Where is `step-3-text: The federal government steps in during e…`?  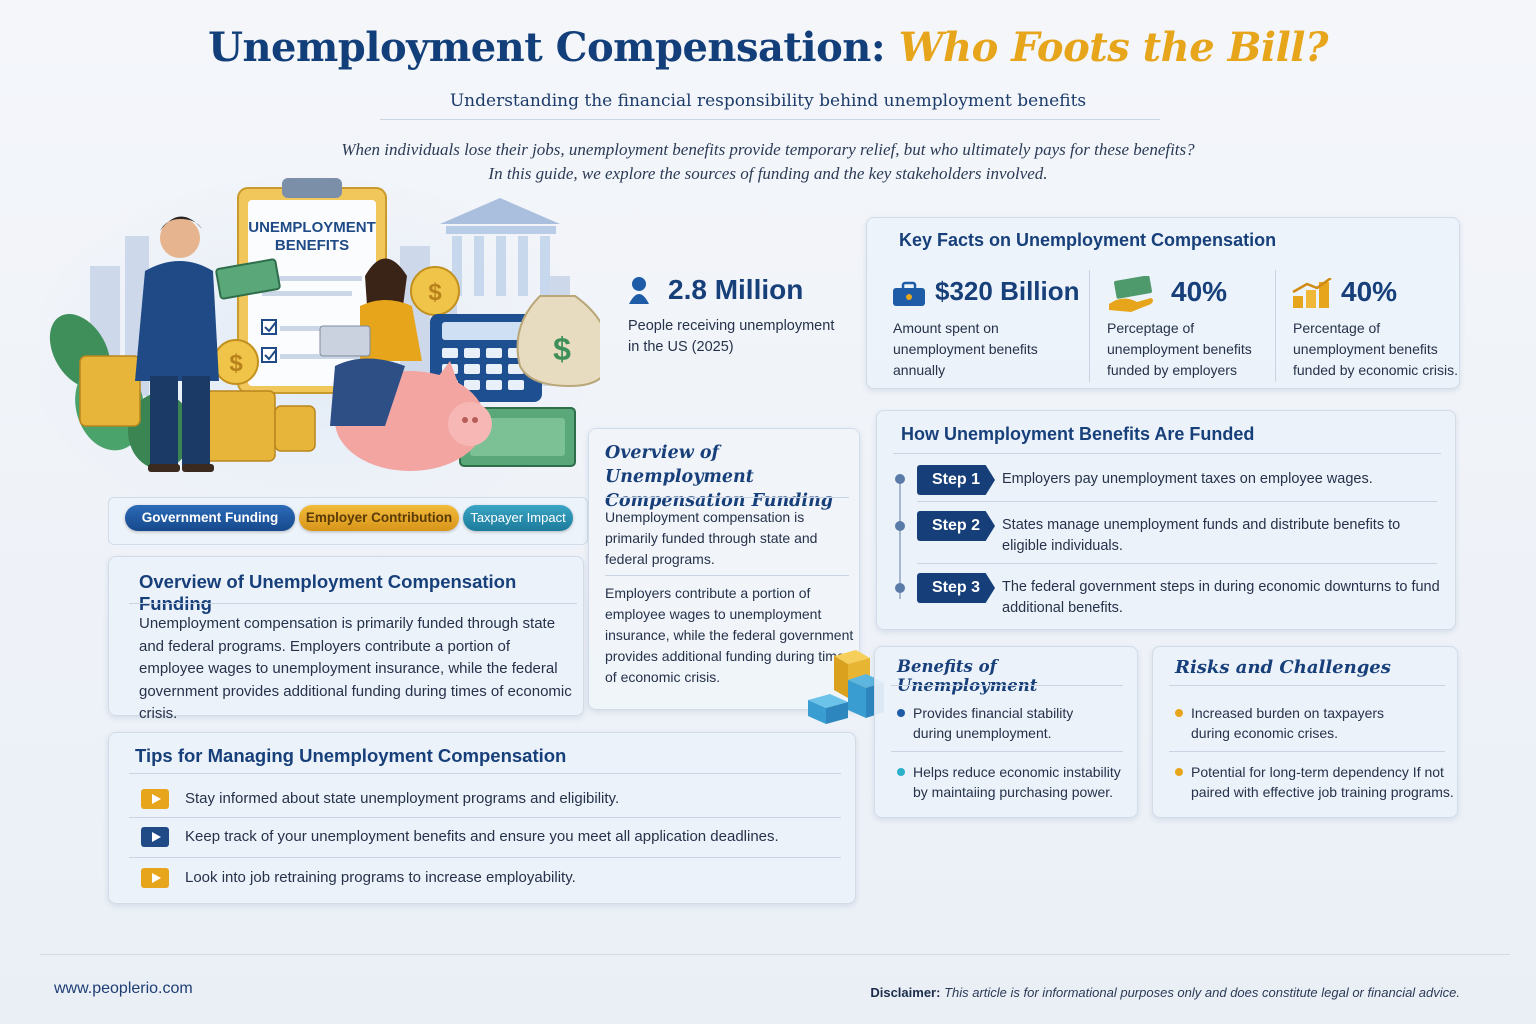
step-3-text: The federal government steps in during e… is located at coordinates (1221, 597).